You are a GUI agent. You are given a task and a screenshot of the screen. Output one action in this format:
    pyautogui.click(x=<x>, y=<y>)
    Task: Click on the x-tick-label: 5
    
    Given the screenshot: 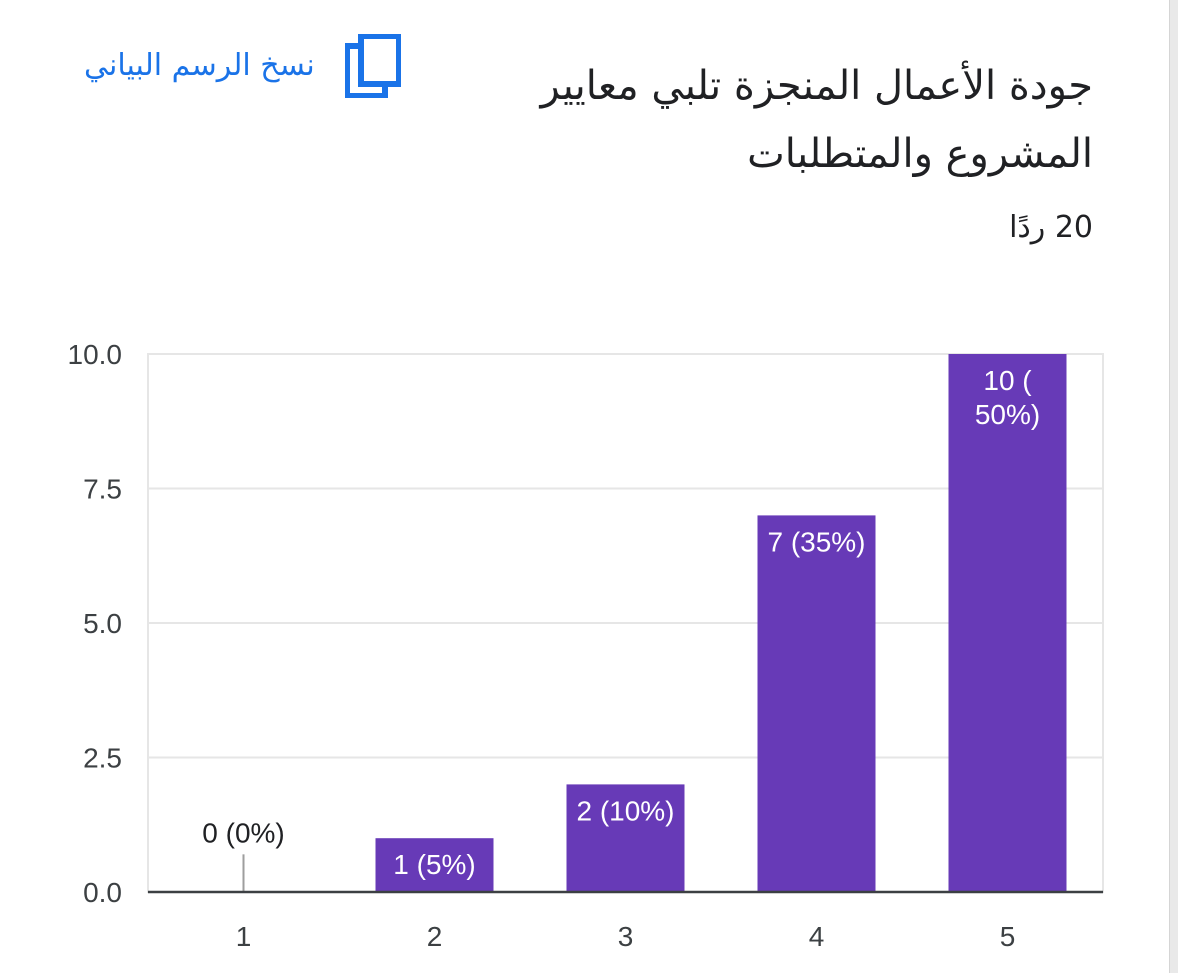 What is the action you would take?
    pyautogui.click(x=1008, y=936)
    